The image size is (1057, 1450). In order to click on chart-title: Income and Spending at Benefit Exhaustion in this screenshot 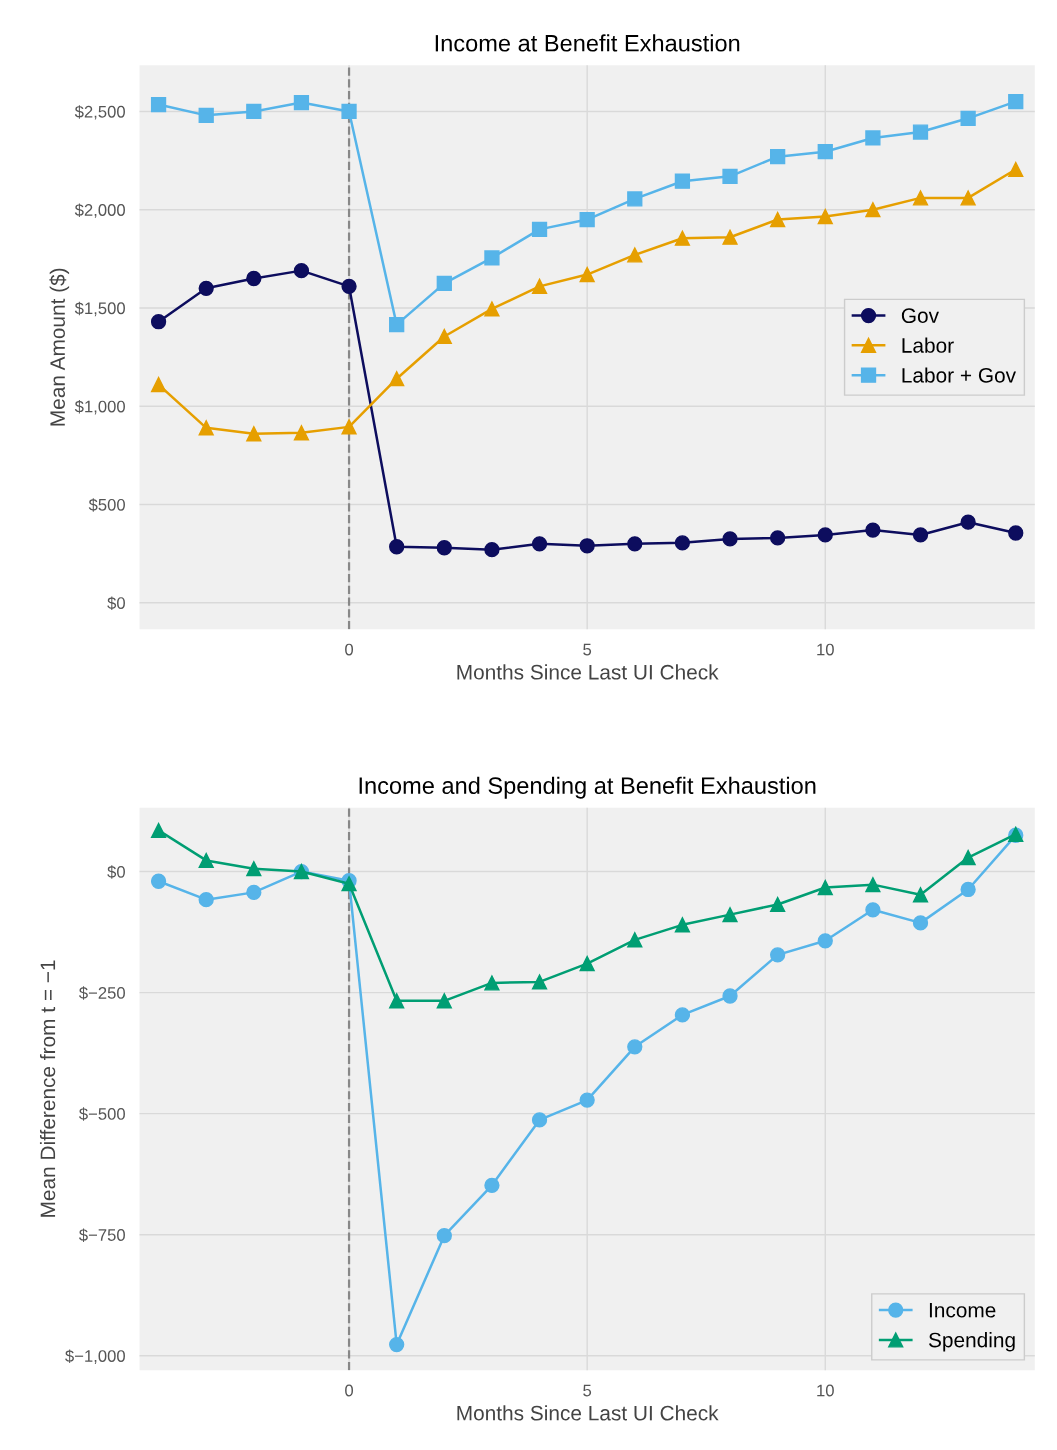, I will do `click(587, 787)`.